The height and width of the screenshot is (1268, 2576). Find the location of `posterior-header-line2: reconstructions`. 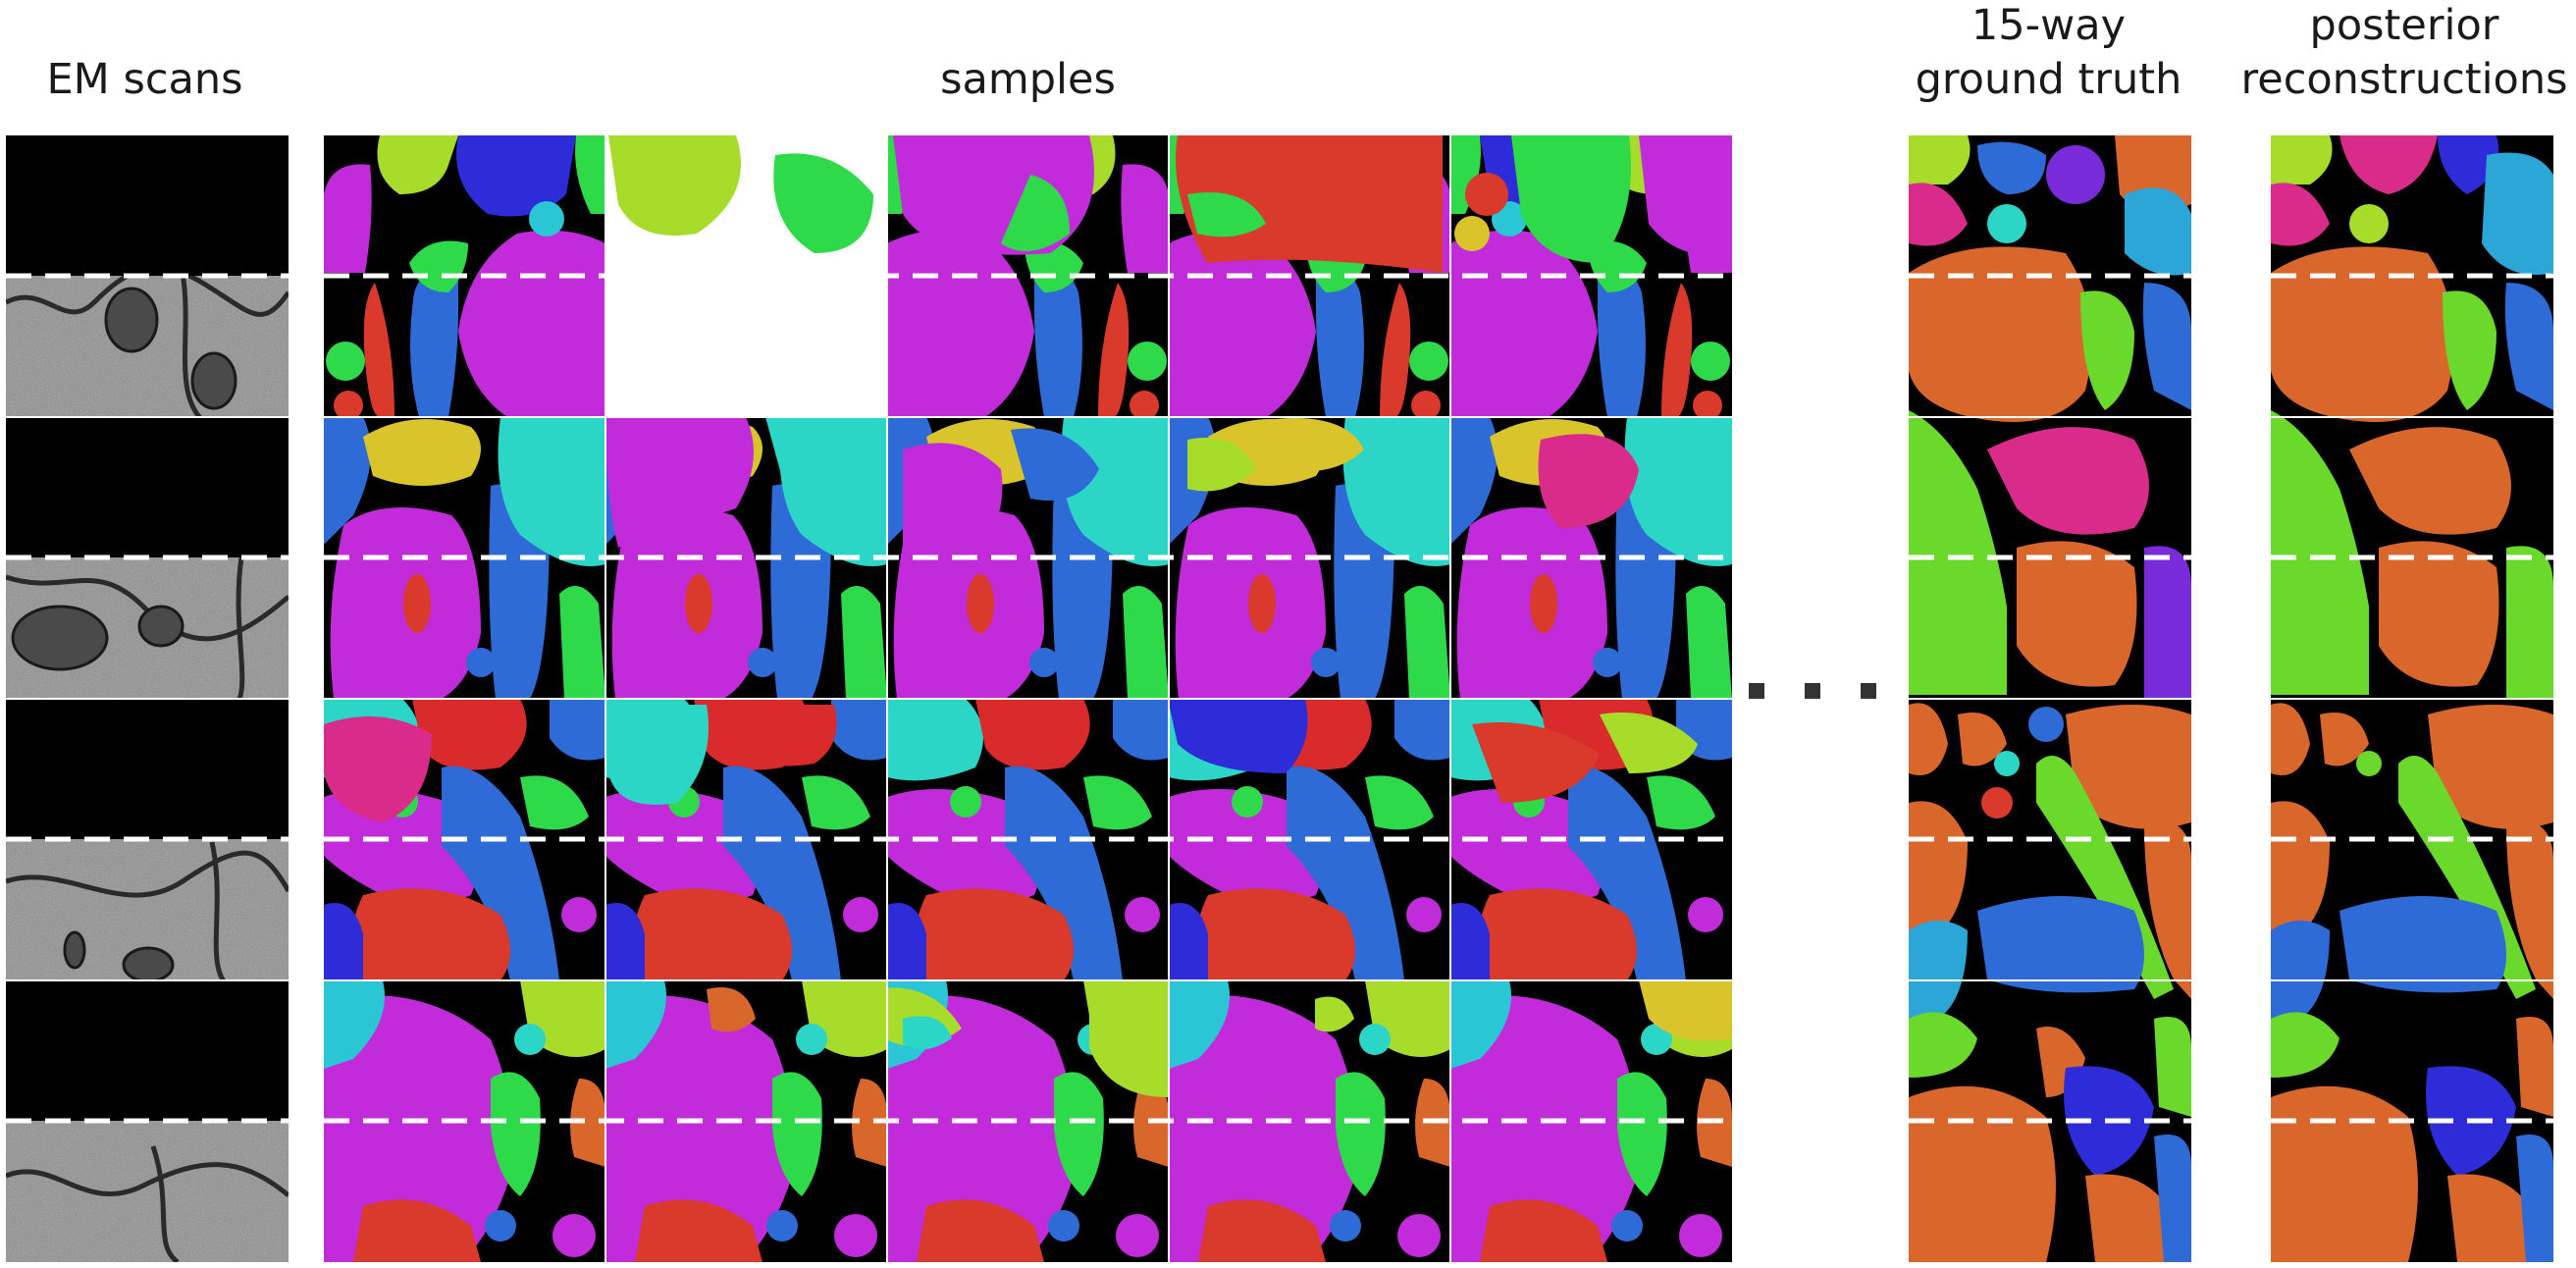

posterior-header-line2: reconstructions is located at coordinates (2404, 80).